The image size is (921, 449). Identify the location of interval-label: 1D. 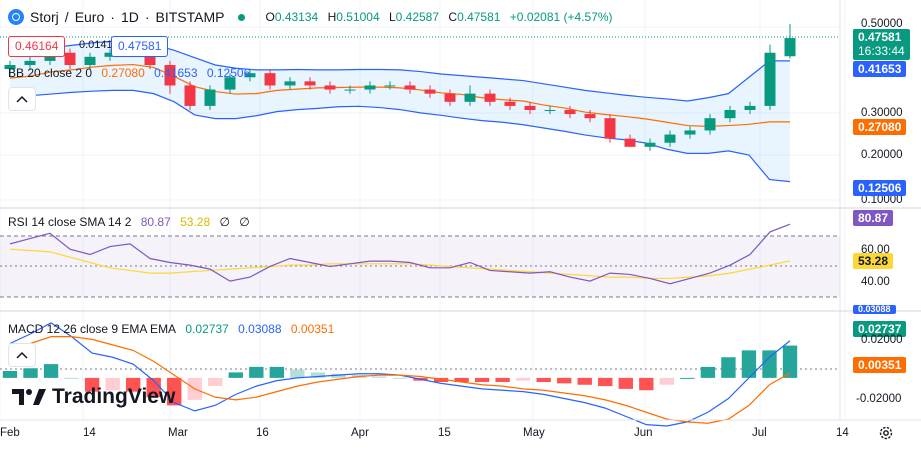
(129, 17).